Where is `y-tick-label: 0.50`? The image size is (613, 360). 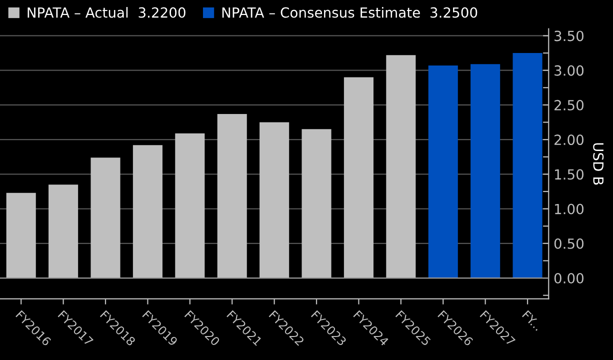
y-tick-label: 0.50 is located at coordinates (569, 243).